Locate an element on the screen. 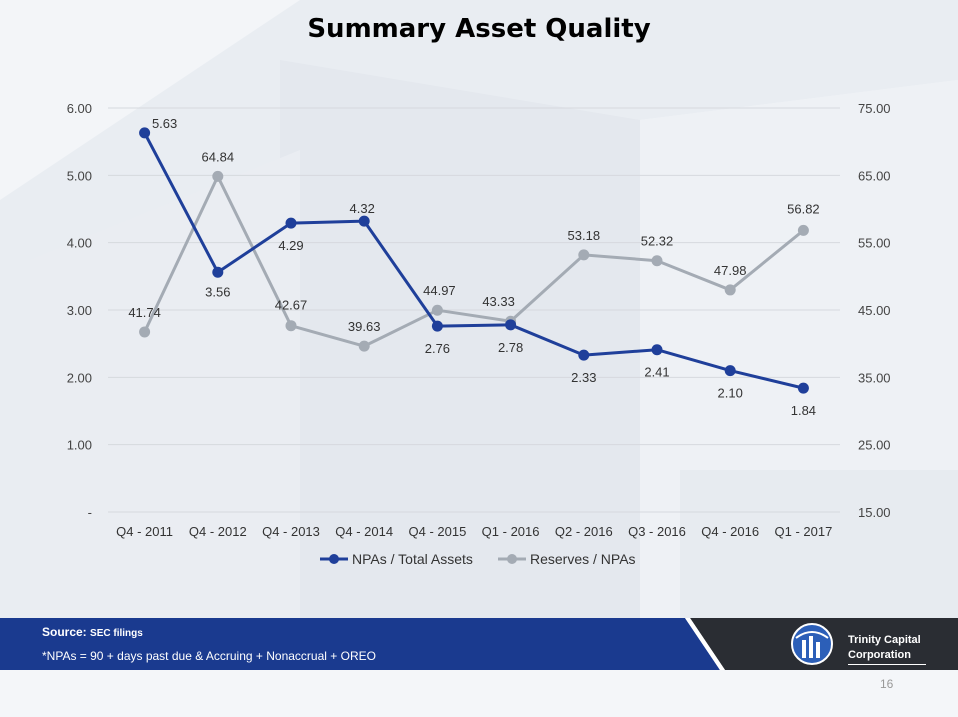 The height and width of the screenshot is (717, 958). right-axis-tick-label: 15.00 is located at coordinates (874, 512).